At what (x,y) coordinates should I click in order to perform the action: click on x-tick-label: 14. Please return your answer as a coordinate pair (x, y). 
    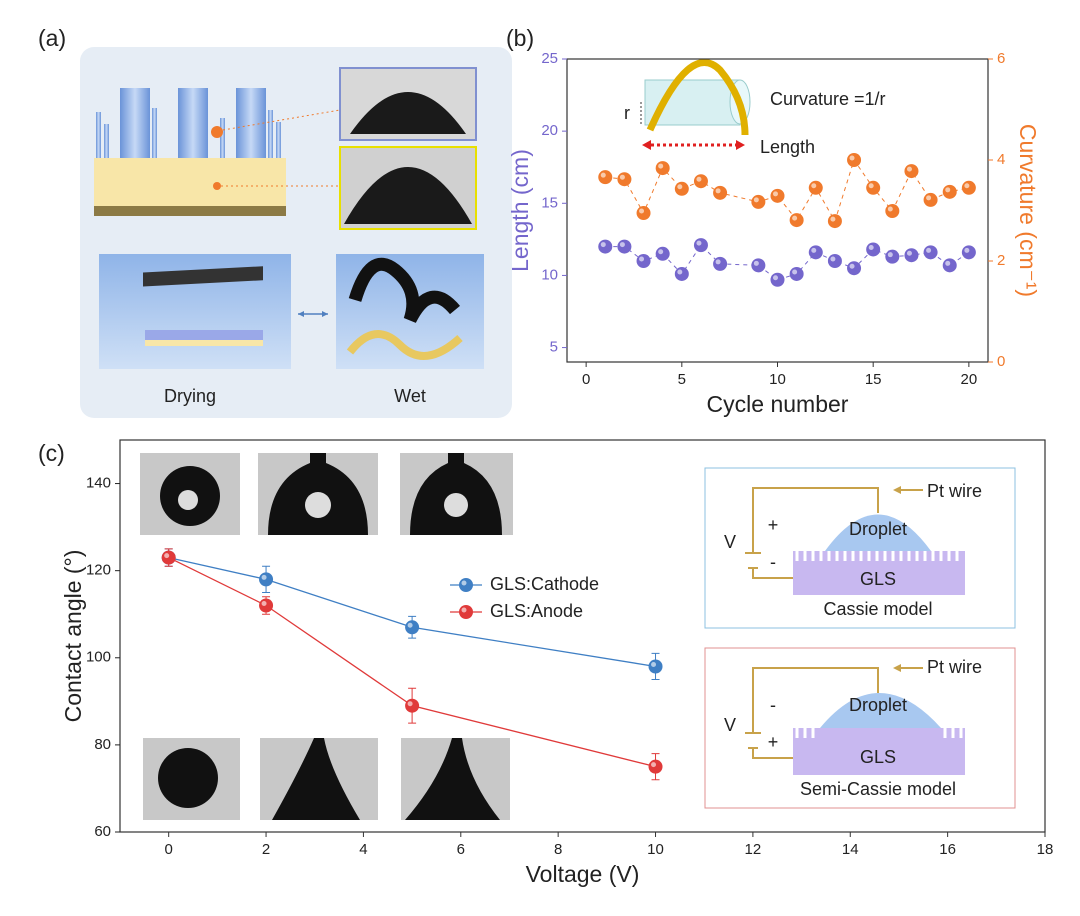
    Looking at the image, I should click on (850, 849).